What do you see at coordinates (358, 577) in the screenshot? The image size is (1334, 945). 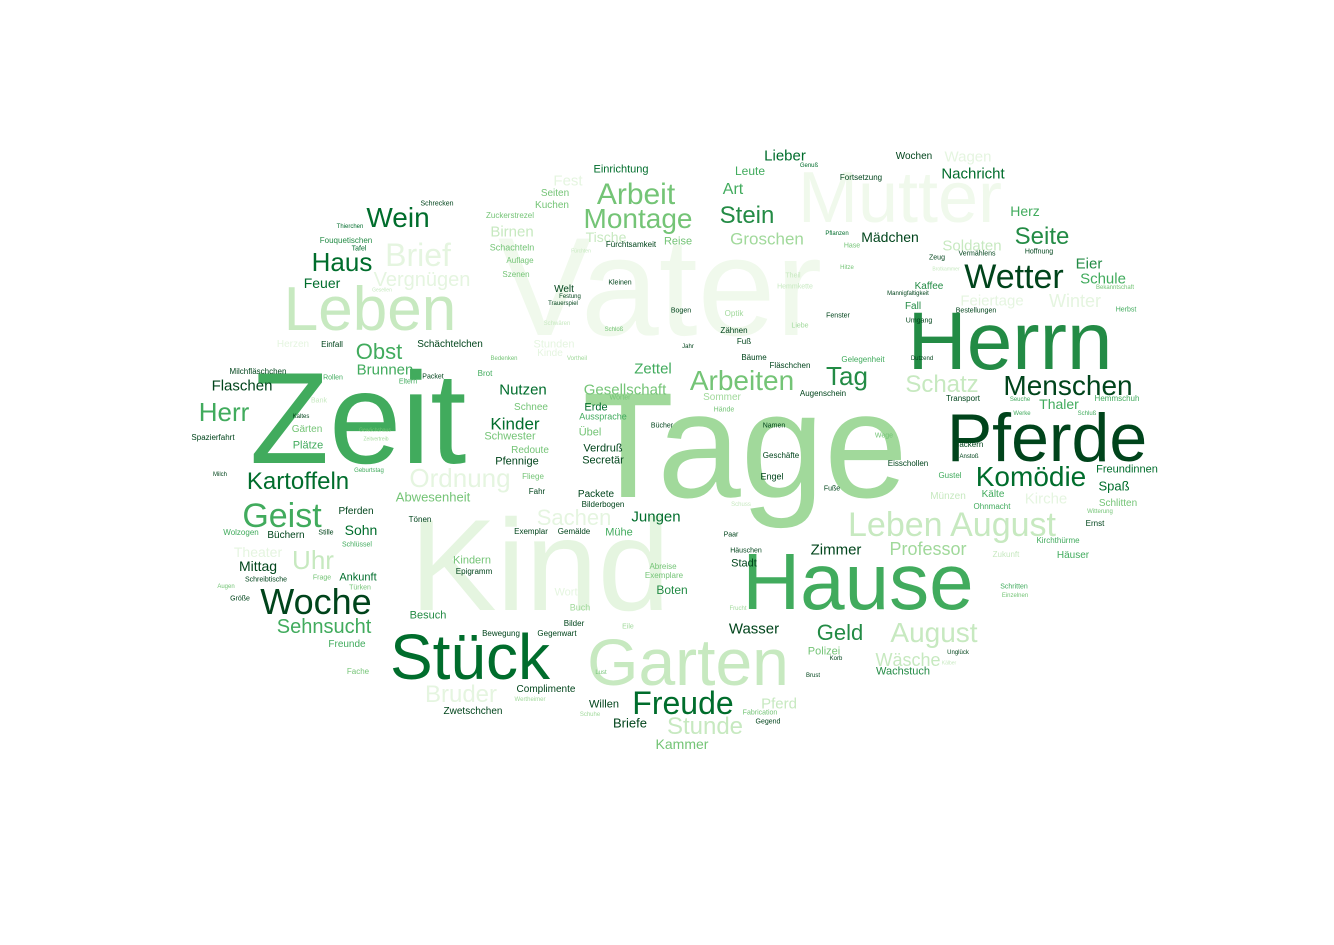 I see `word-ankunft: Ankunft` at bounding box center [358, 577].